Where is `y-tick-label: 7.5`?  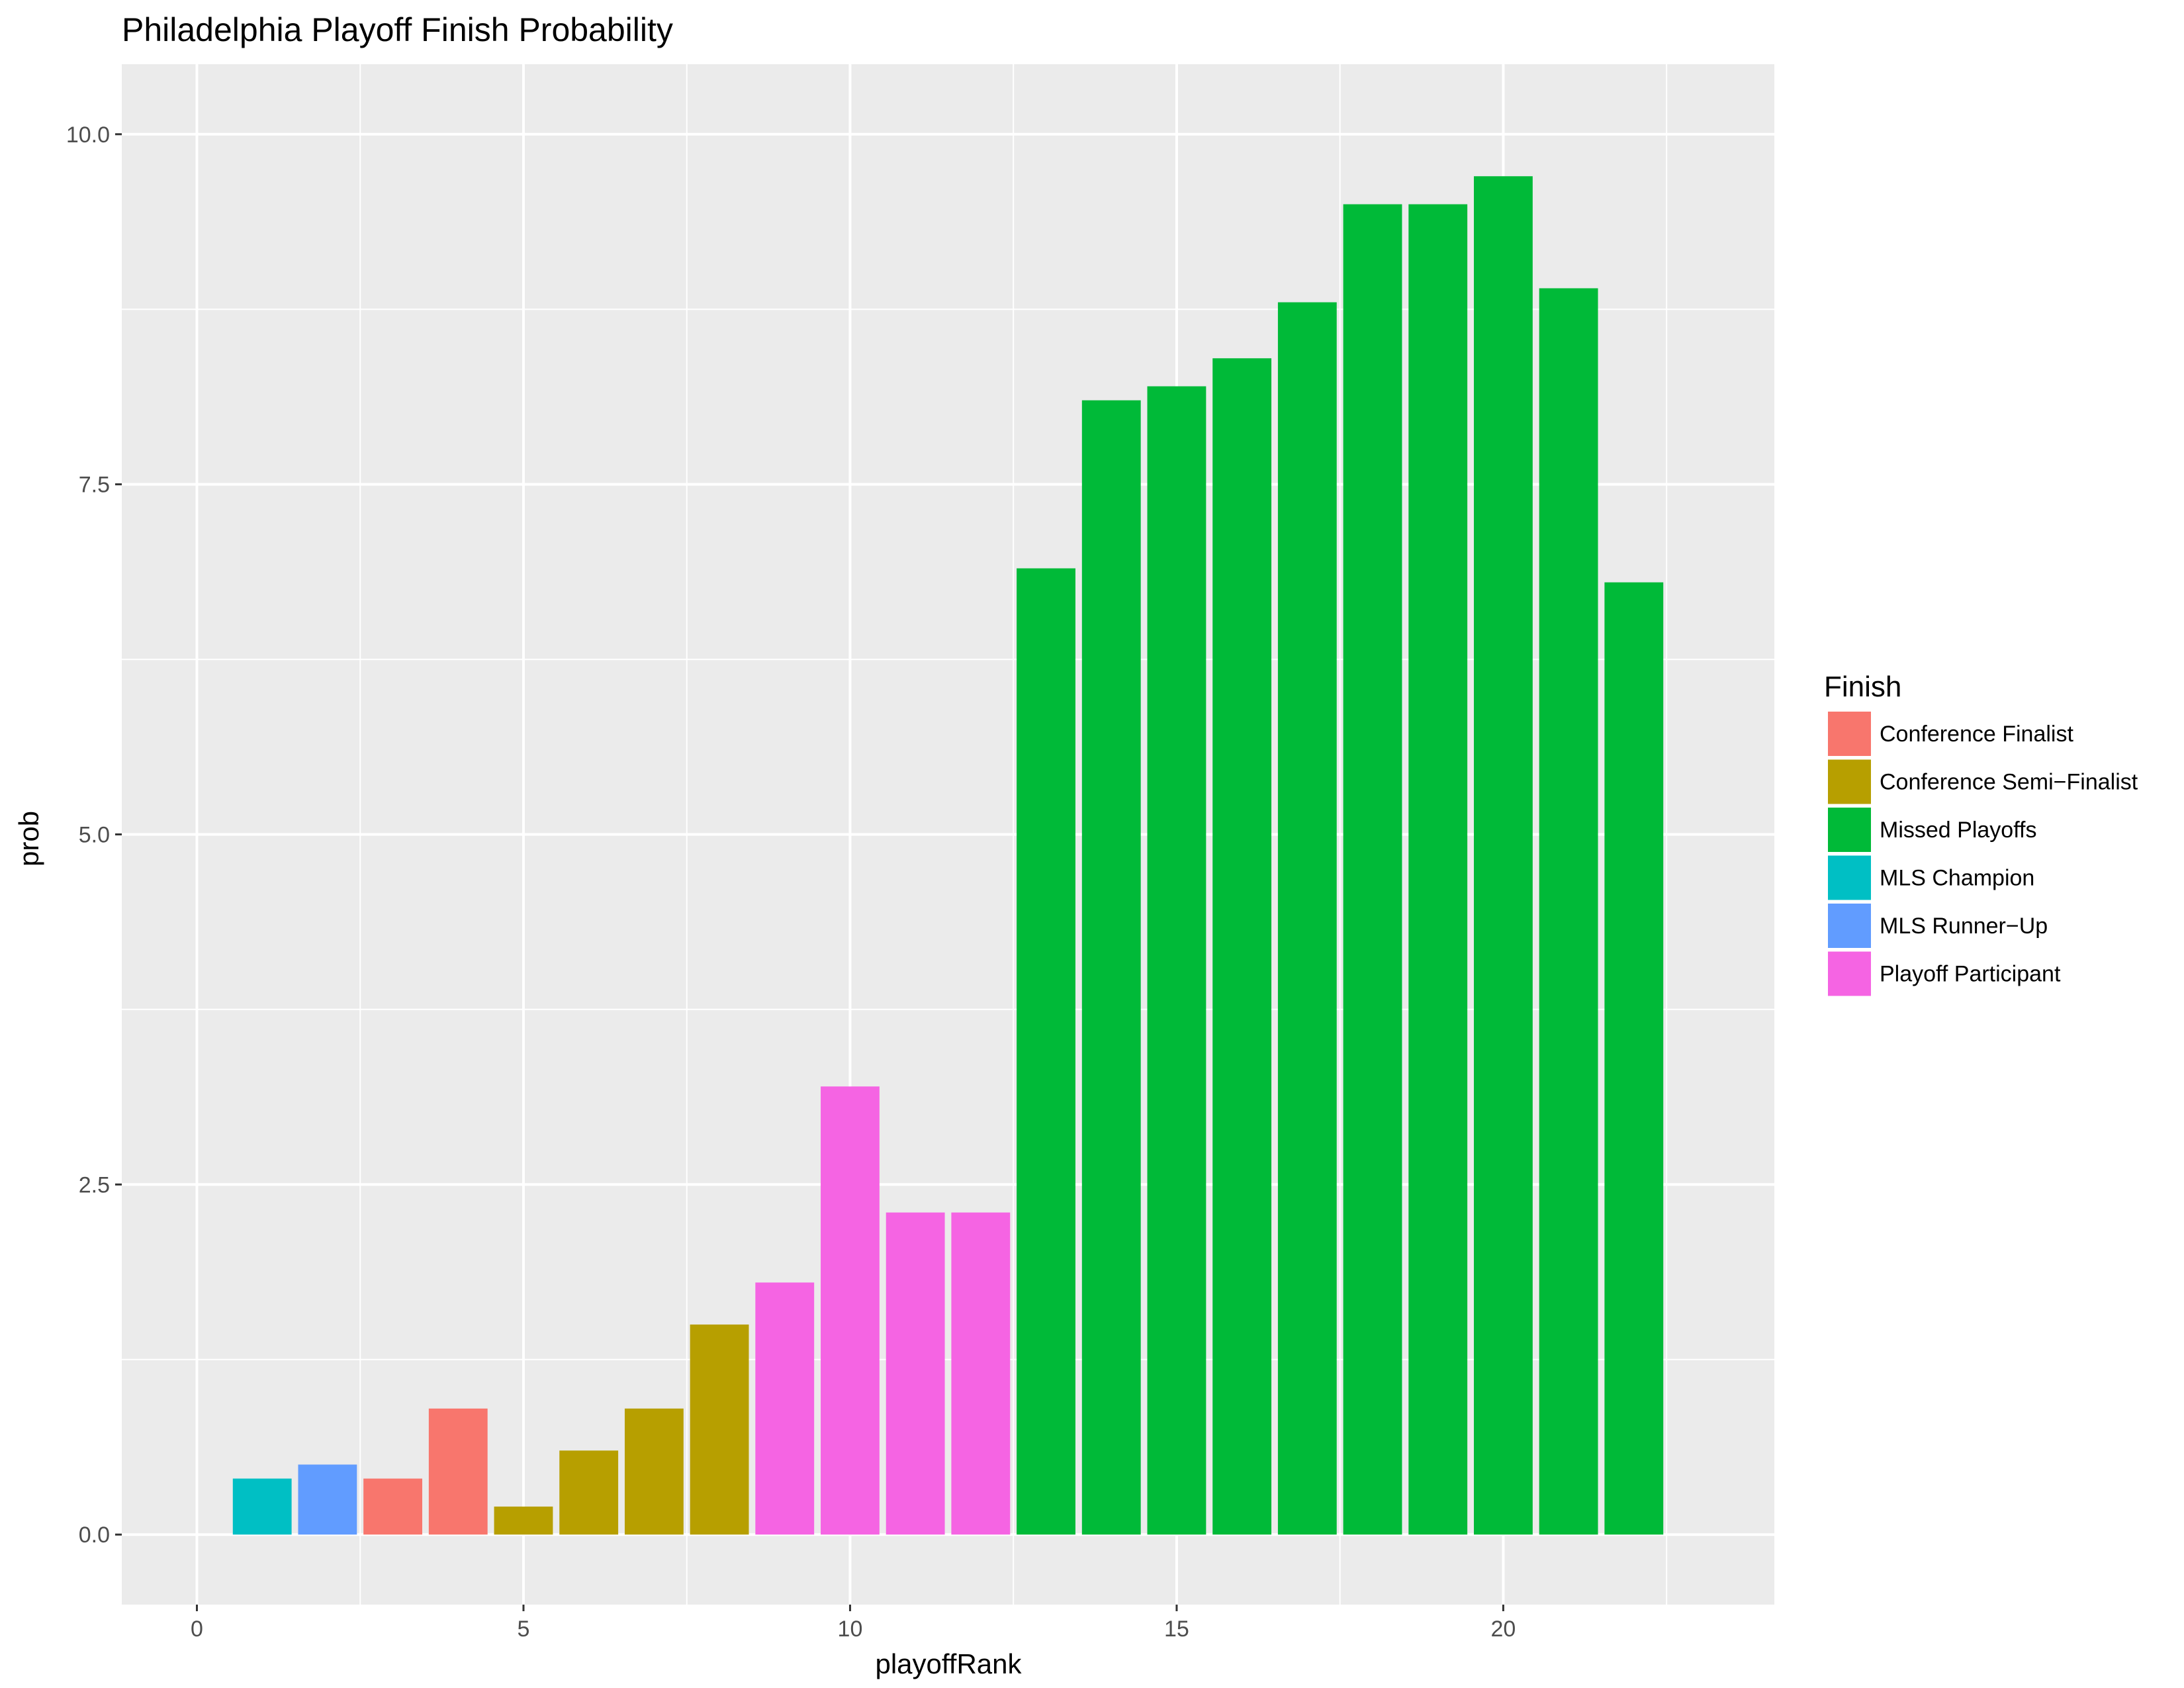
y-tick-label: 7.5 is located at coordinates (95, 485).